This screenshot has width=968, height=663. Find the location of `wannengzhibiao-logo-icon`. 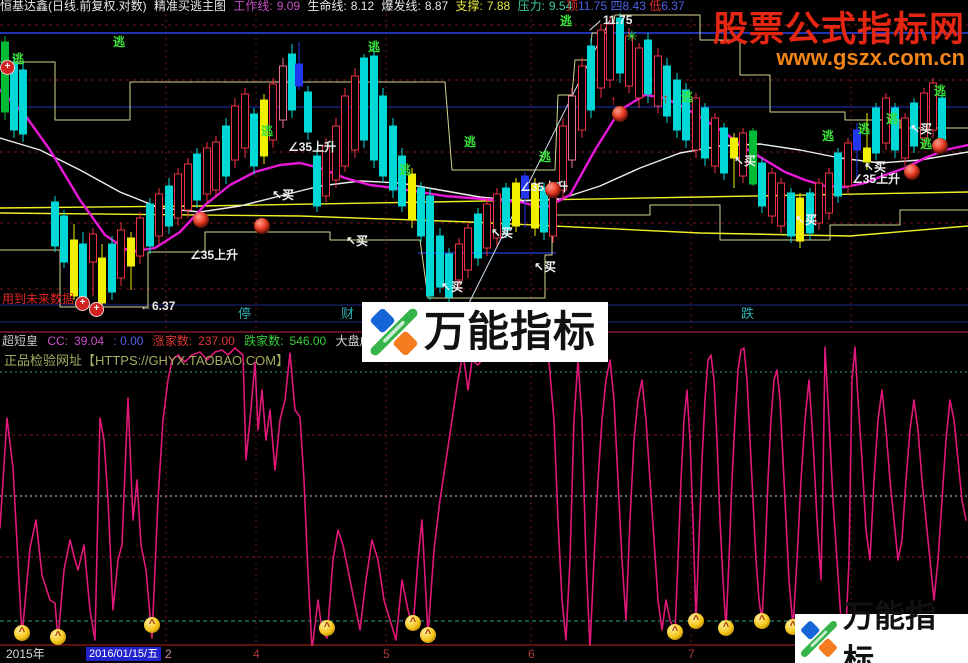

wannengzhibiao-logo-icon is located at coordinates (394, 332).